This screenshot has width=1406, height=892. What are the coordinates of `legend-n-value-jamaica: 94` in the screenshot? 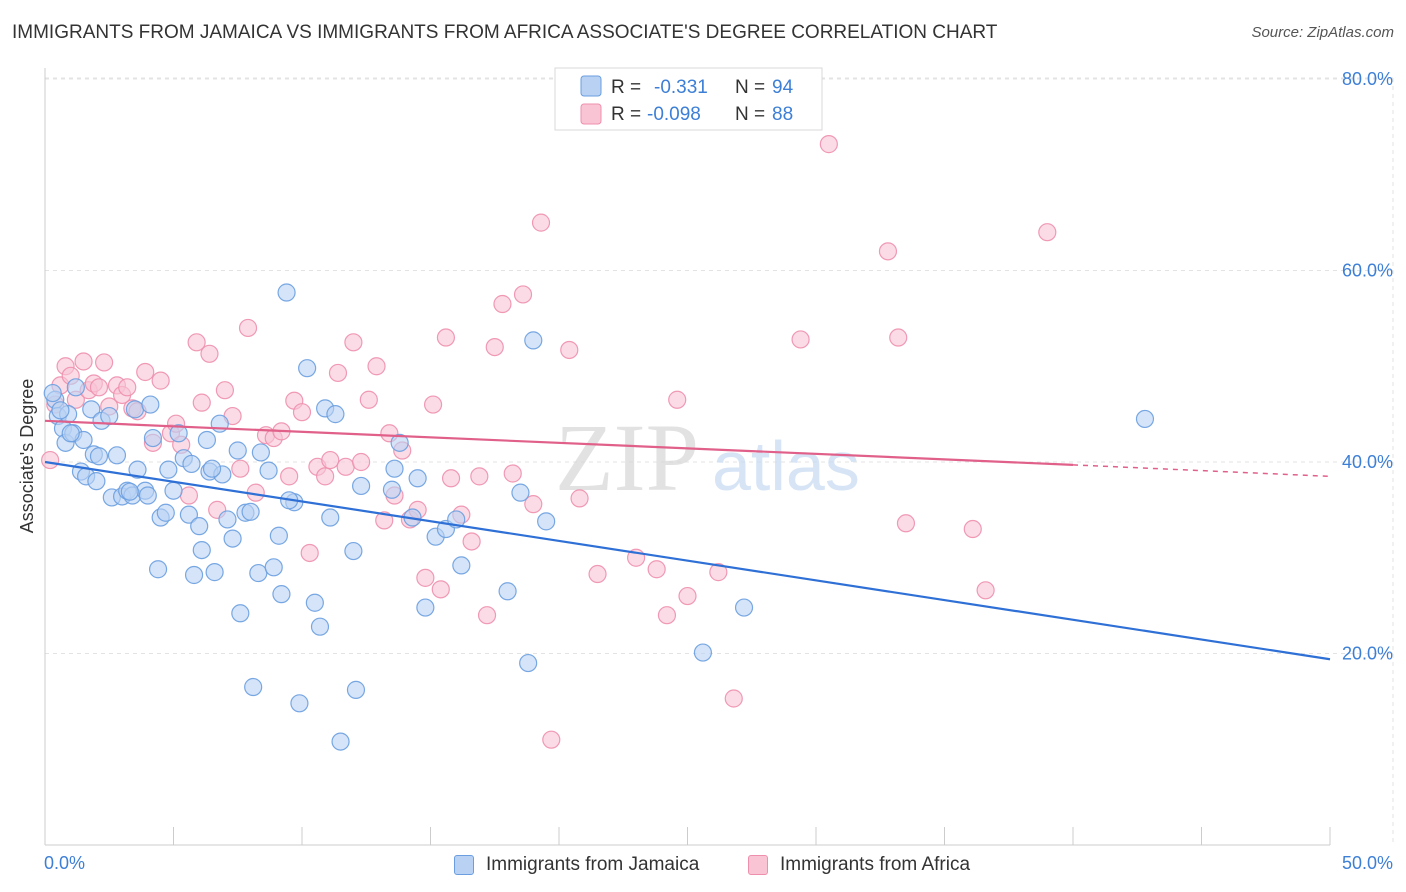 It's located at (783, 87).